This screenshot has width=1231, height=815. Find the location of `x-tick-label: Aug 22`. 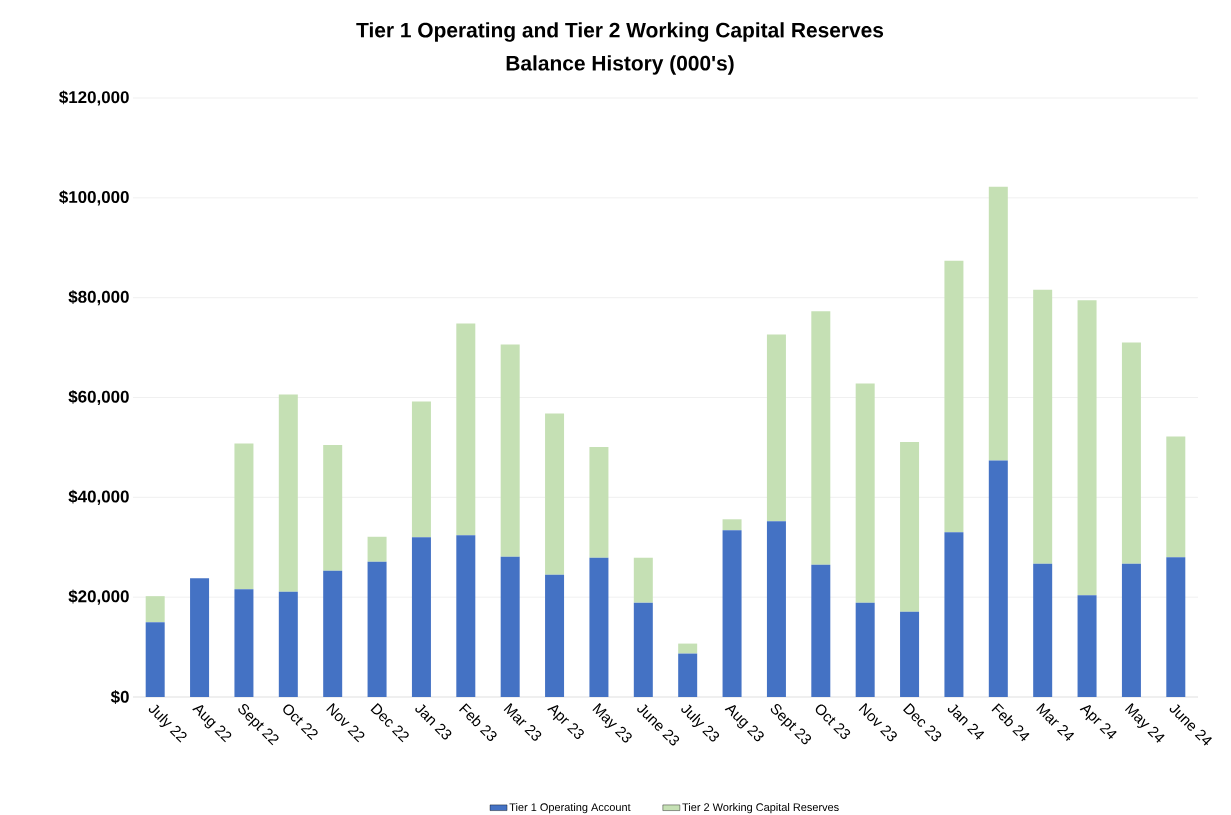

x-tick-label: Aug 22 is located at coordinates (212, 724).